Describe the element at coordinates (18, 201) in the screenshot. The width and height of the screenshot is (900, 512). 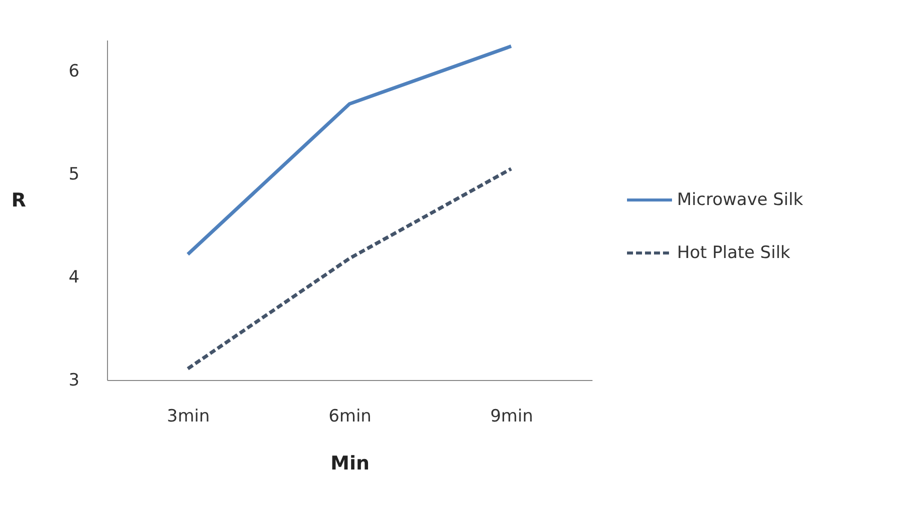
I see `y-axis-title: R` at that location.